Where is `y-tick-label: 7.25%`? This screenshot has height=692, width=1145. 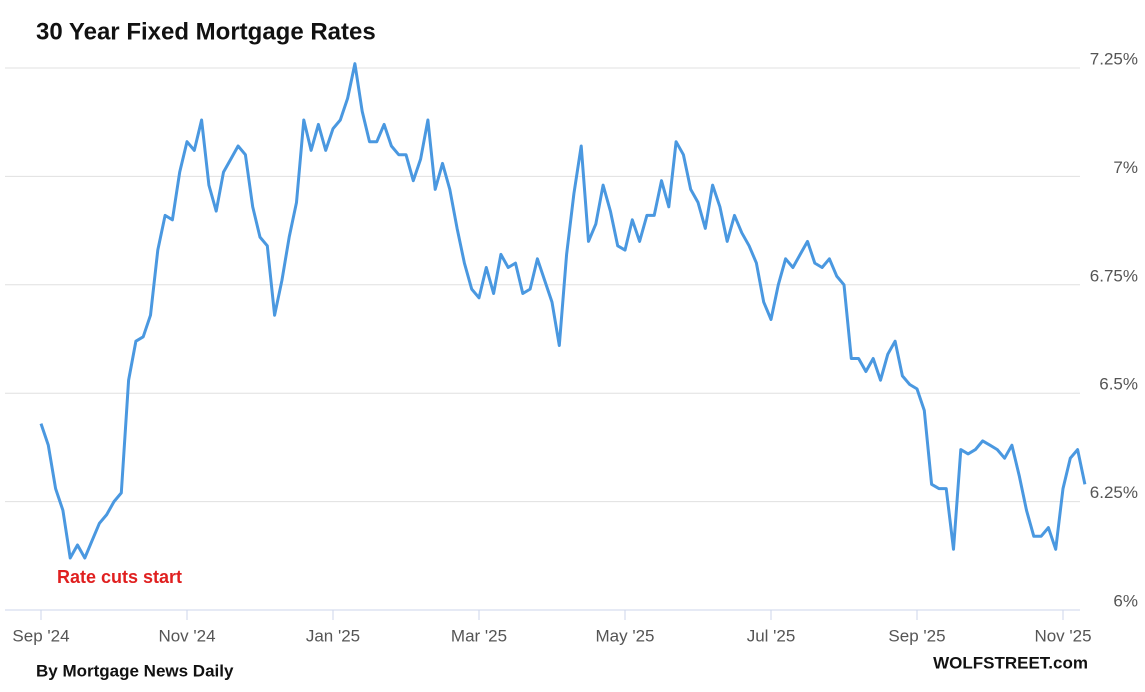 y-tick-label: 7.25% is located at coordinates (1114, 58).